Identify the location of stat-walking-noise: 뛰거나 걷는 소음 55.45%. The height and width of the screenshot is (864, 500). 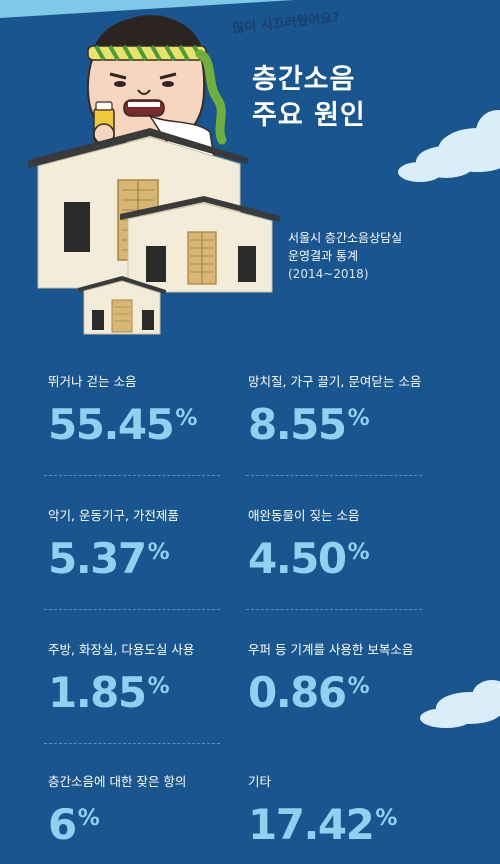
(153, 411).